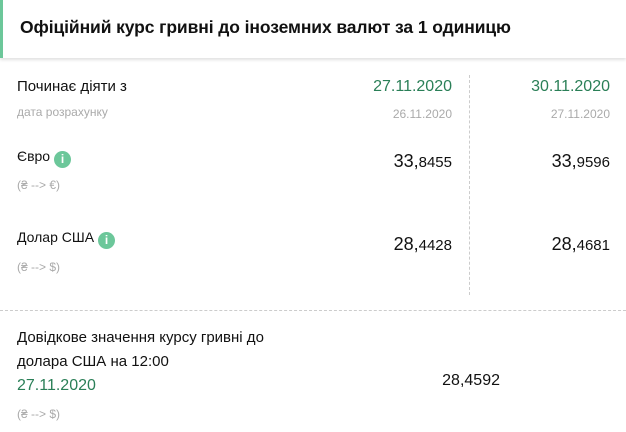 The height and width of the screenshot is (432, 626). Describe the element at coordinates (471, 380) in the screenshot. I see `reference-value: 28,4592` at that location.